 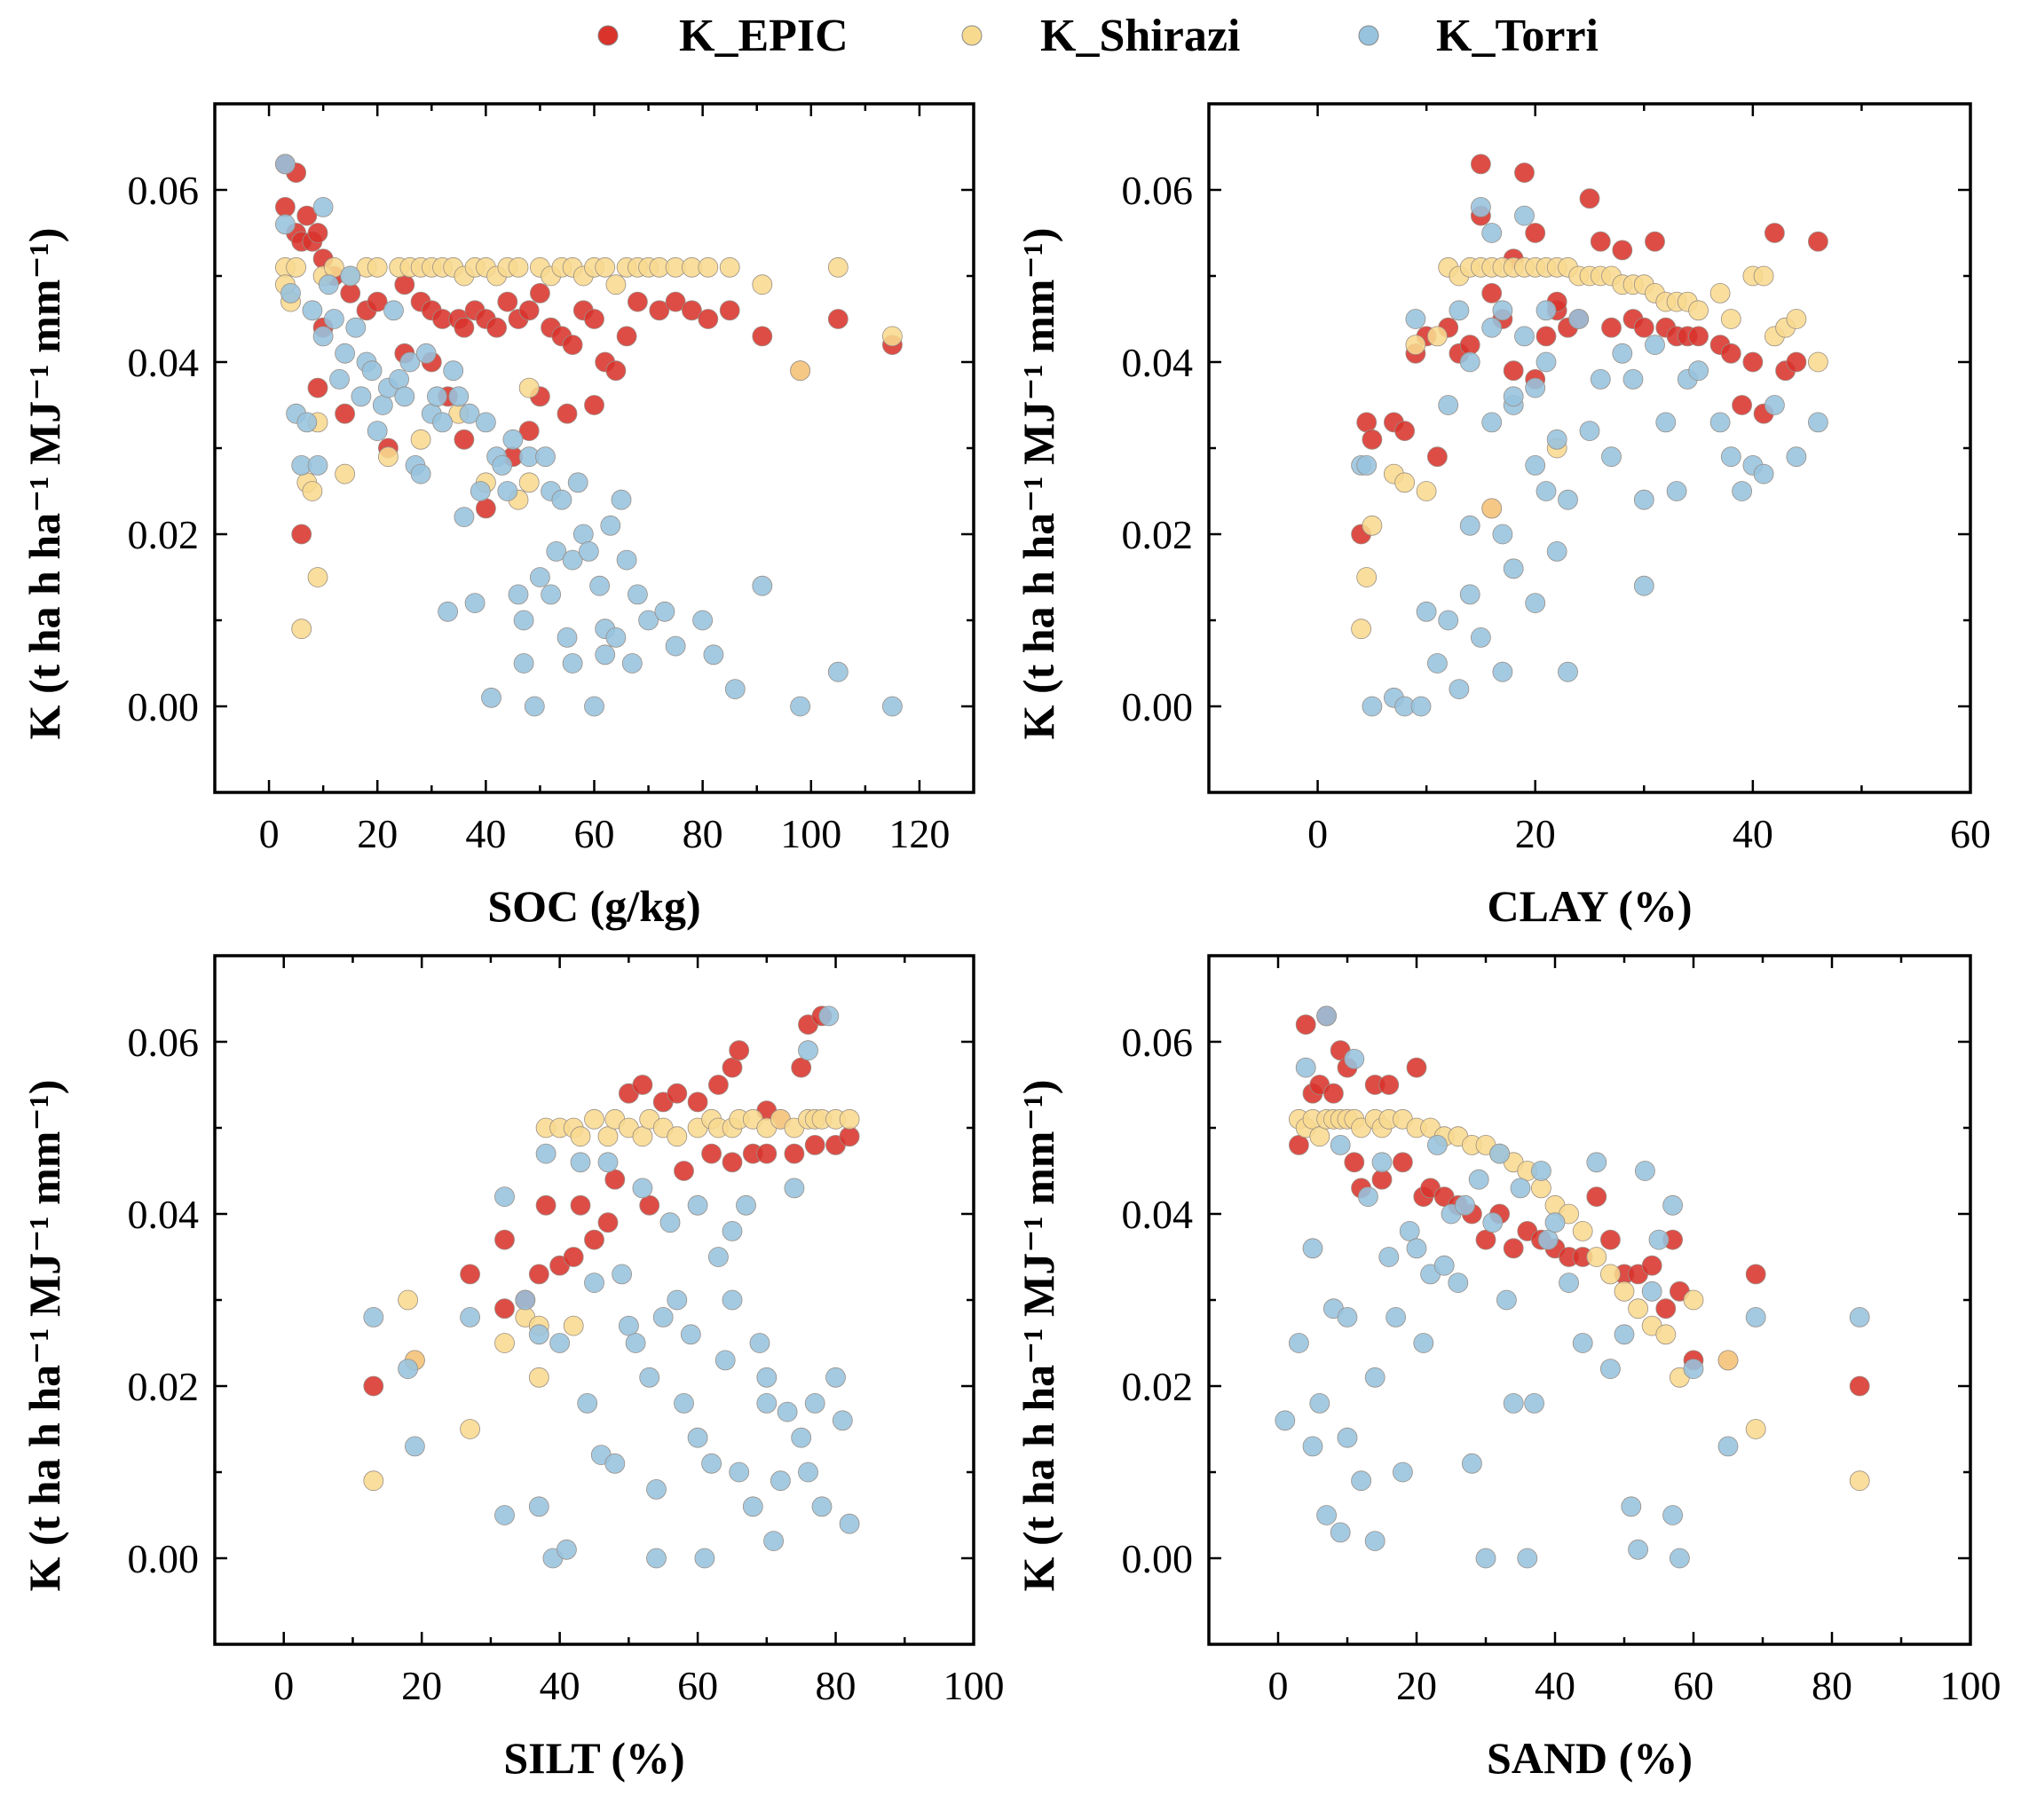 What do you see at coordinates (588, 435) in the screenshot?
I see `series-k-torri` at bounding box center [588, 435].